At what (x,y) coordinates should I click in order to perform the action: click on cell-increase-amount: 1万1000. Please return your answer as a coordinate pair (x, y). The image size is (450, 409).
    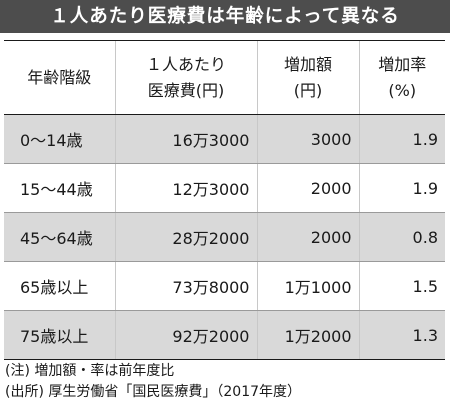
    Looking at the image, I should click on (307, 286).